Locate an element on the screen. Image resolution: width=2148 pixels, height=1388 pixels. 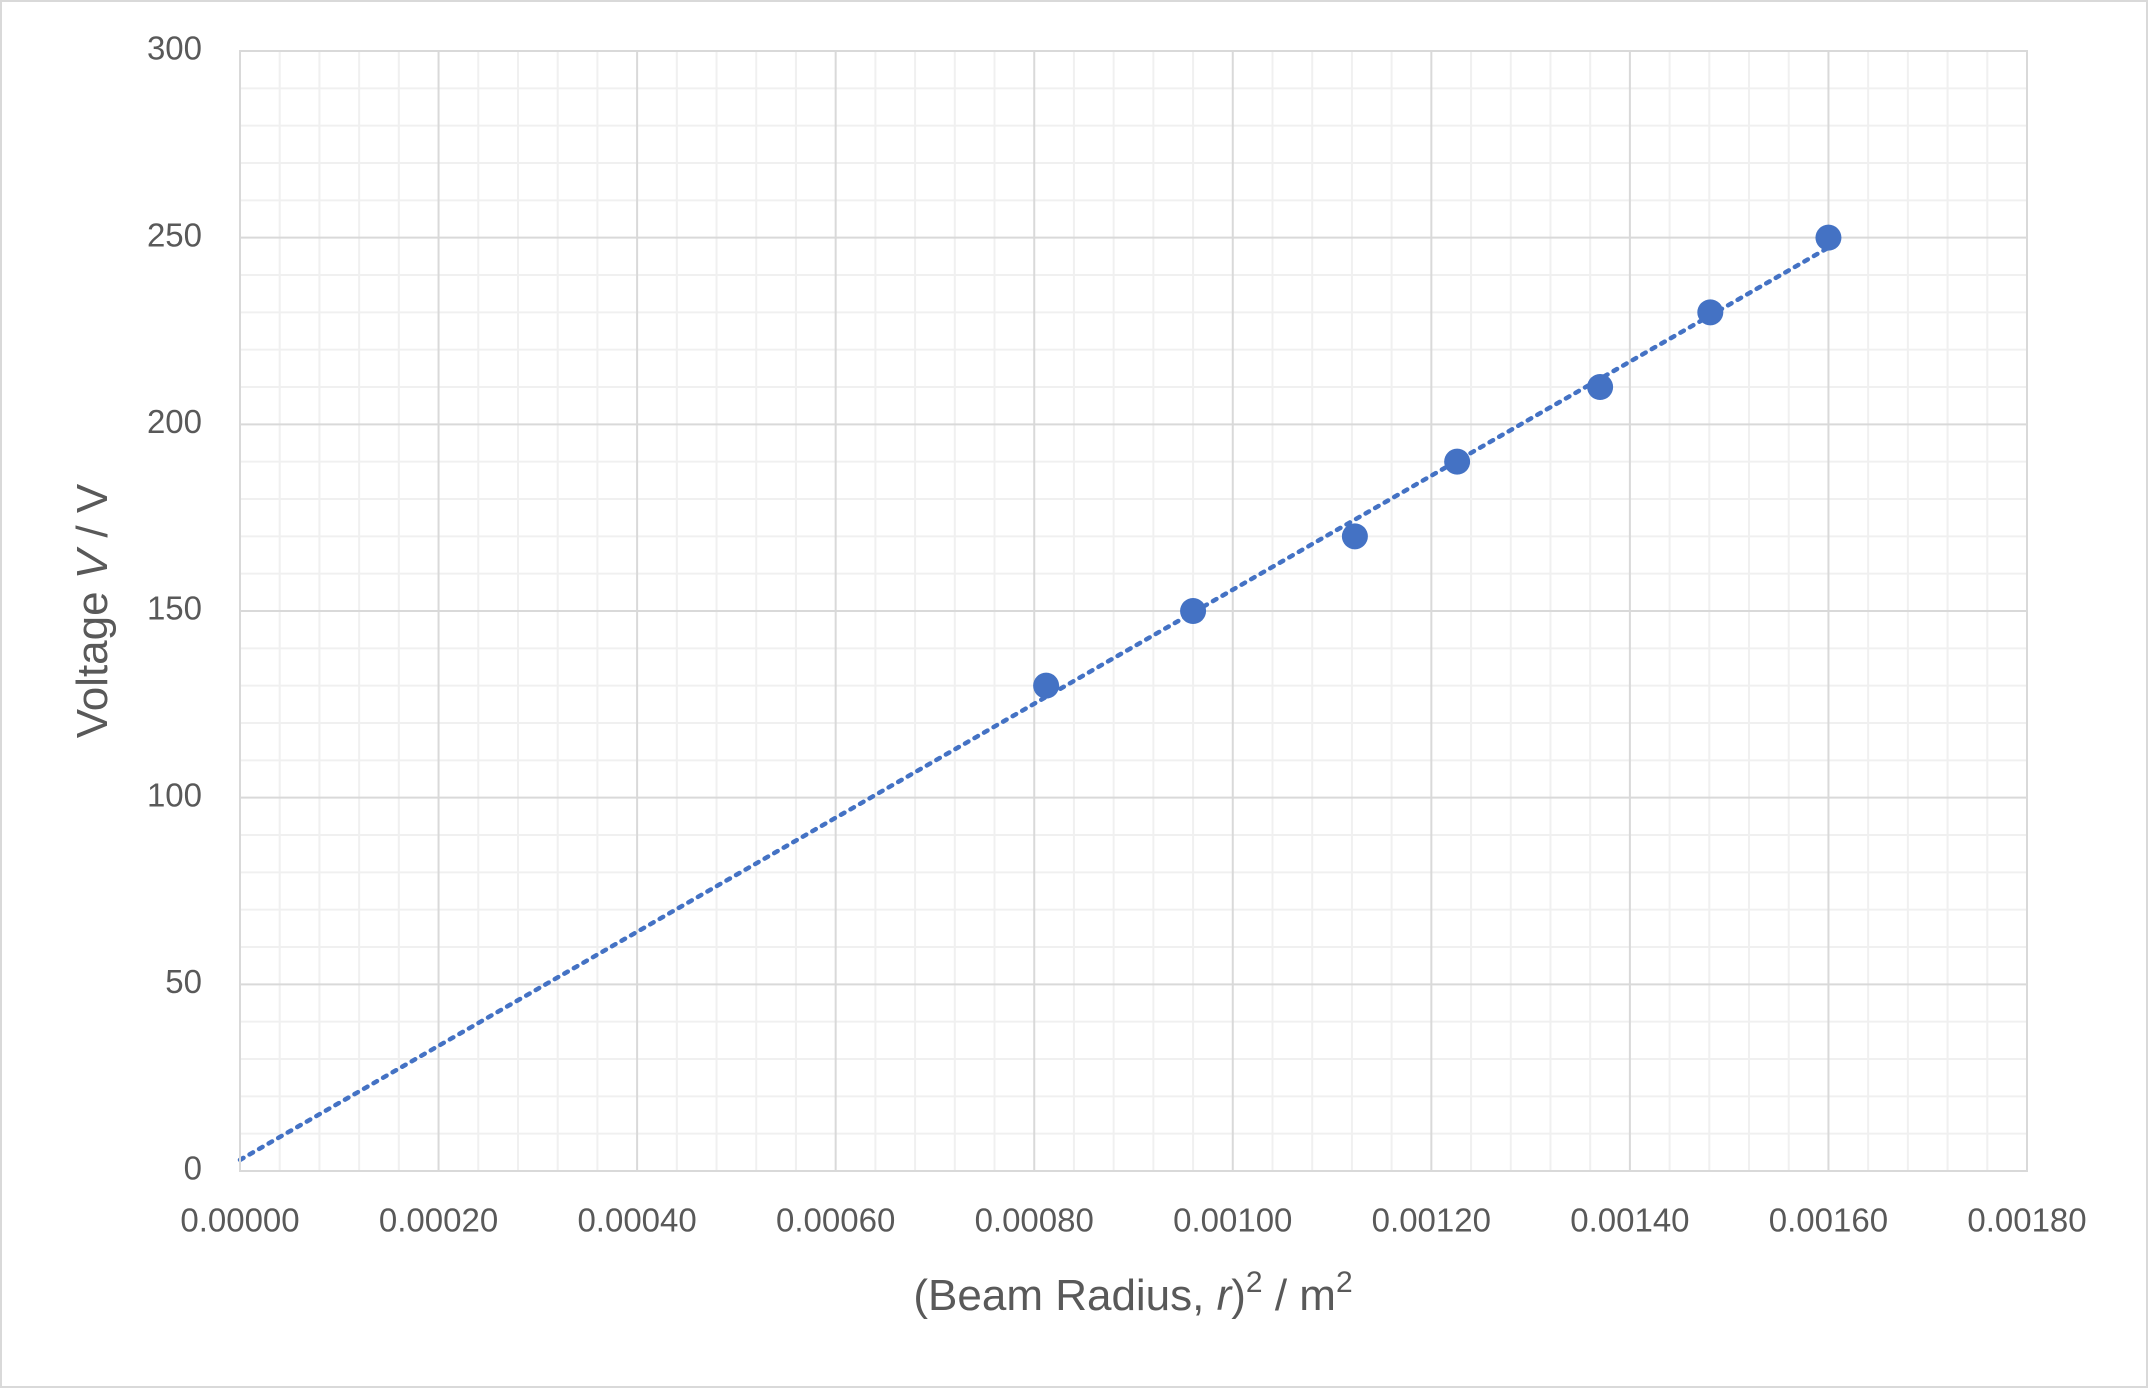
x-tick-label: 0.00100 is located at coordinates (1232, 1220).